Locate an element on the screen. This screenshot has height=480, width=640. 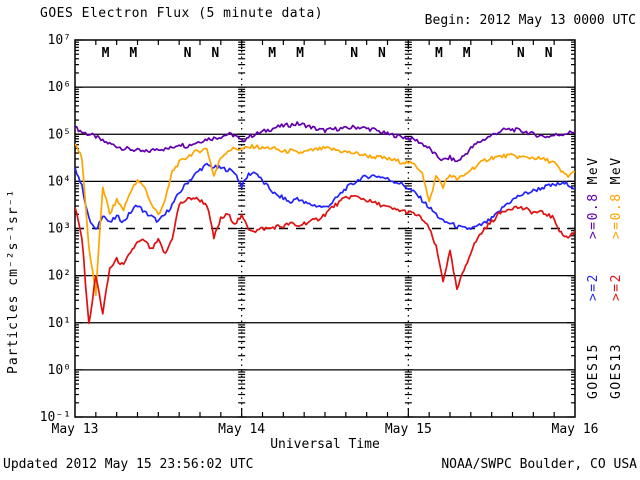
y-tick-label: 10⁰ is located at coordinates (59, 370).